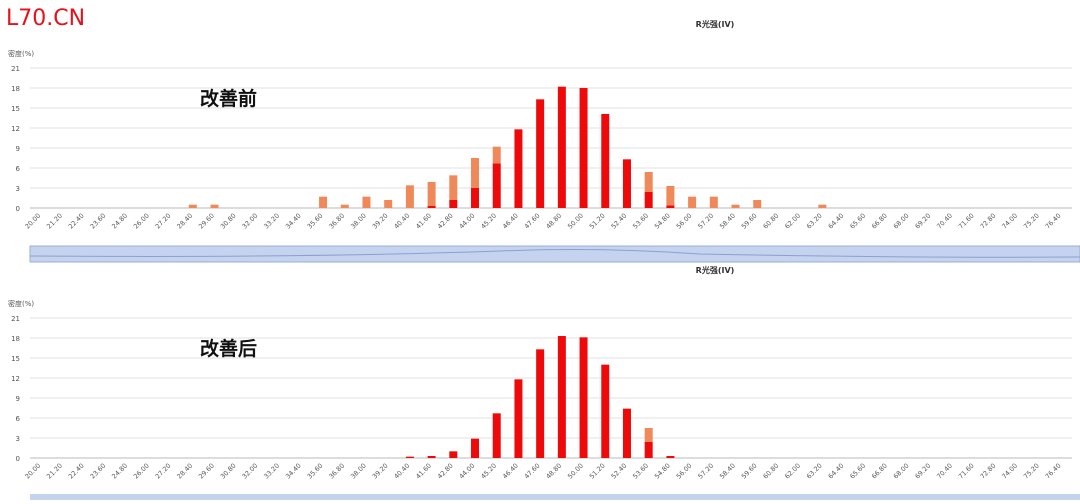  Describe the element at coordinates (45, 18) in the screenshot. I see `watermark: L70.CN` at that location.